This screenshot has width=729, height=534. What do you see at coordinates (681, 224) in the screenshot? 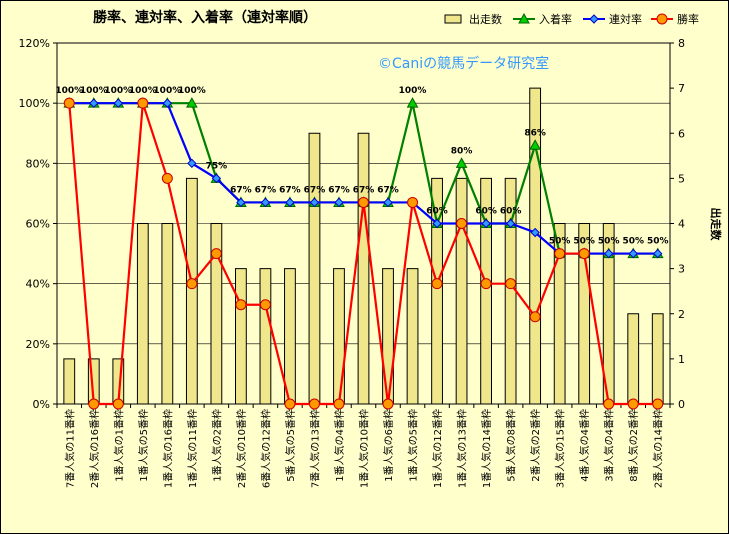
I see `y2-tick-label: 4` at bounding box center [681, 224].